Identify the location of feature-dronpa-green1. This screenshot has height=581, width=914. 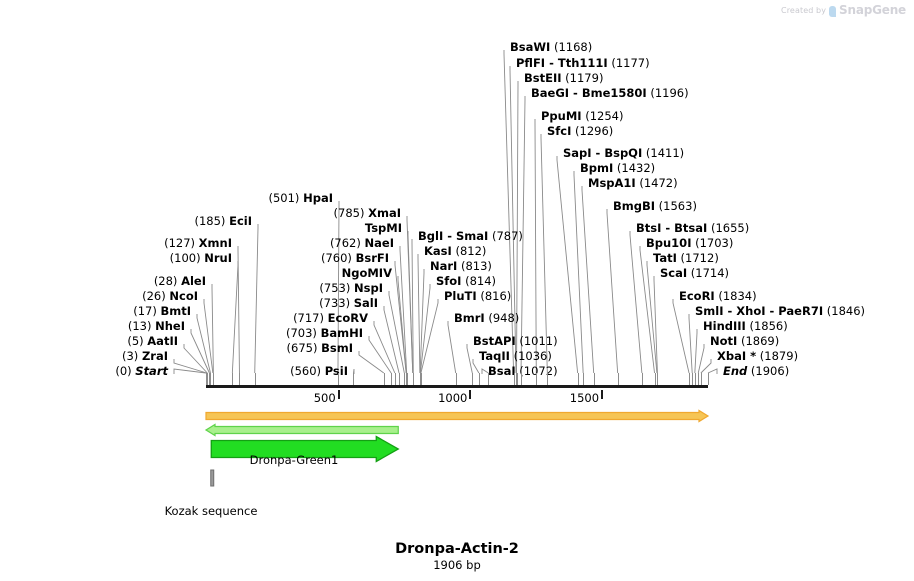
(305, 449).